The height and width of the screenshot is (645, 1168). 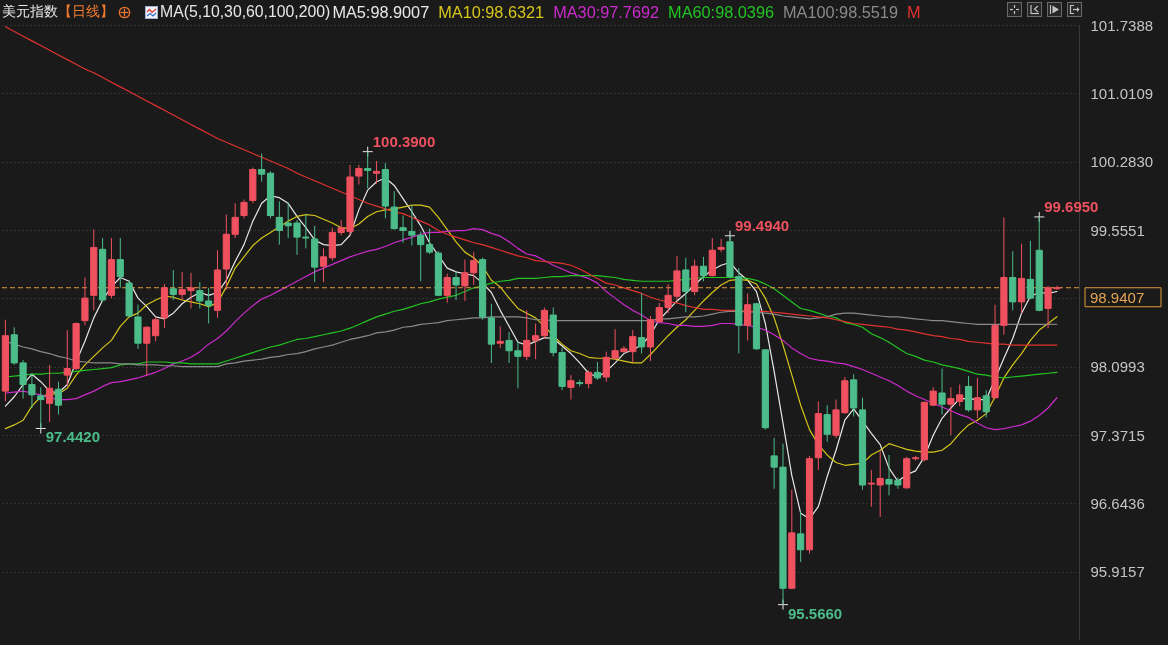 What do you see at coordinates (1117, 435) in the screenshot?
I see `y-tick-label: 97.3715` at bounding box center [1117, 435].